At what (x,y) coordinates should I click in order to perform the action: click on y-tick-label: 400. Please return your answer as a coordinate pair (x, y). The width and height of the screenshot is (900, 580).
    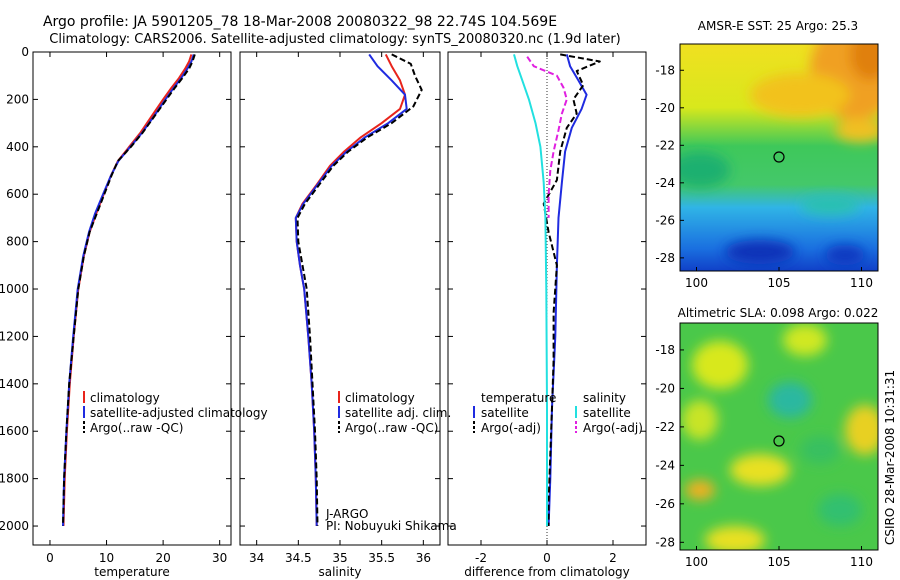
    Looking at the image, I should click on (17, 147).